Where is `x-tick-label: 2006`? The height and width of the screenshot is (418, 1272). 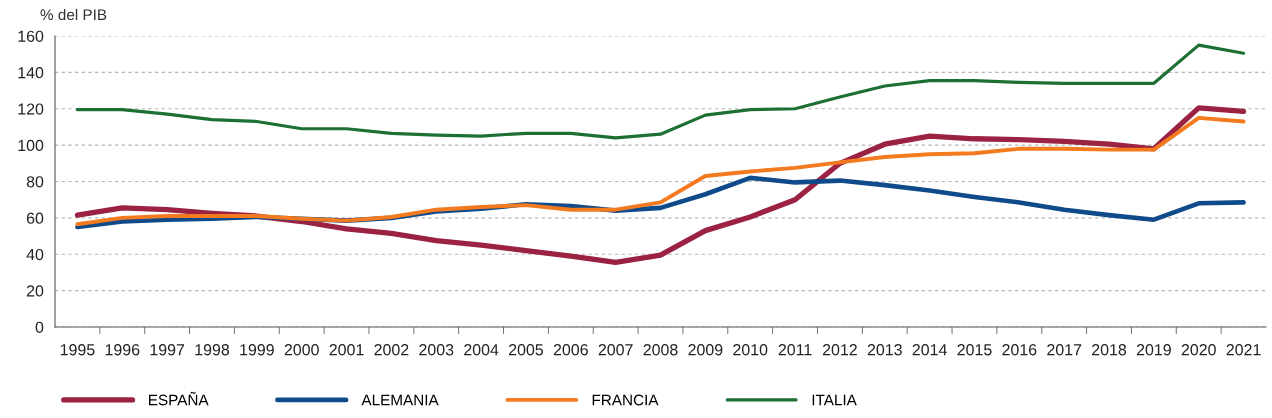
x-tick-label: 2006 is located at coordinates (570, 350).